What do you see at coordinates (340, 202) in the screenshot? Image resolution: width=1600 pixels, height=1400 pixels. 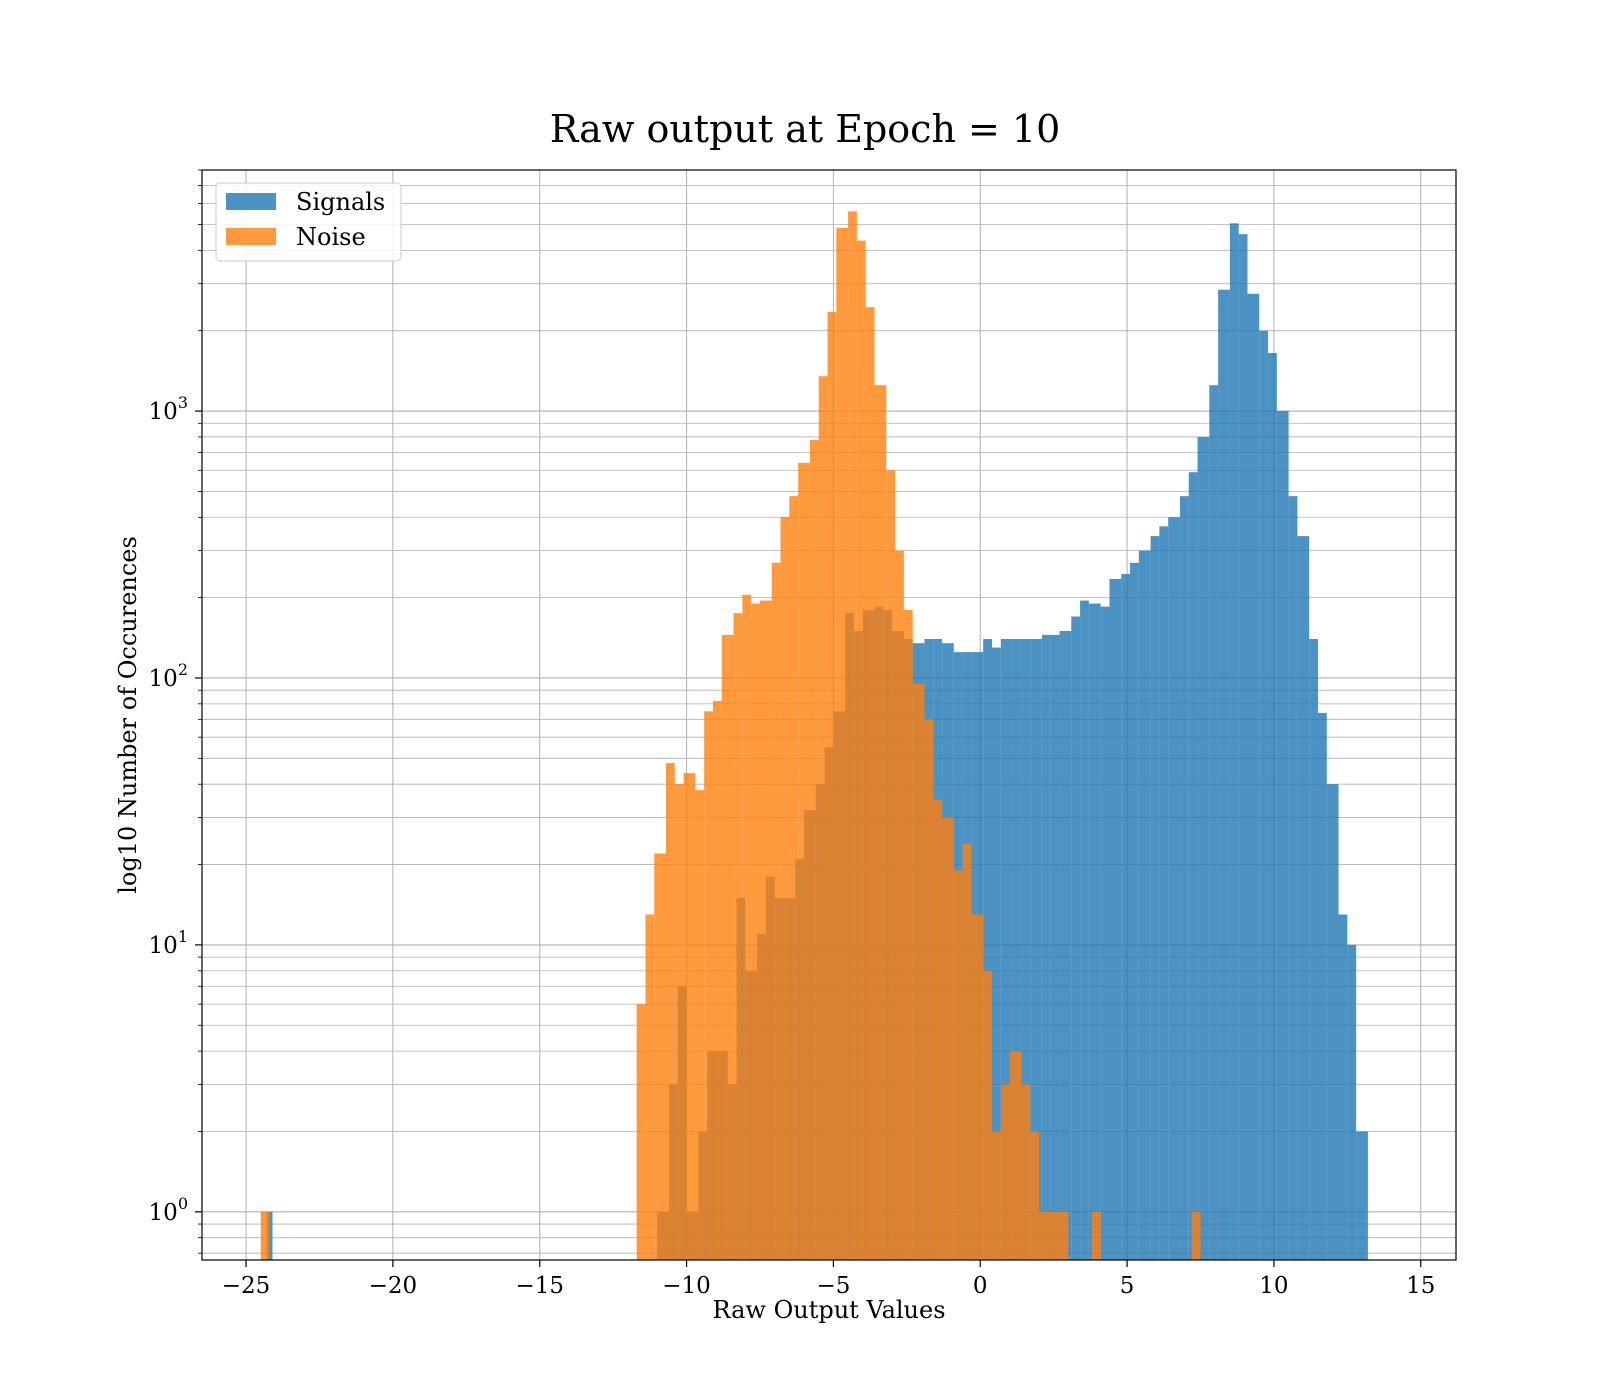 I see `legend-label-signals: Signals` at bounding box center [340, 202].